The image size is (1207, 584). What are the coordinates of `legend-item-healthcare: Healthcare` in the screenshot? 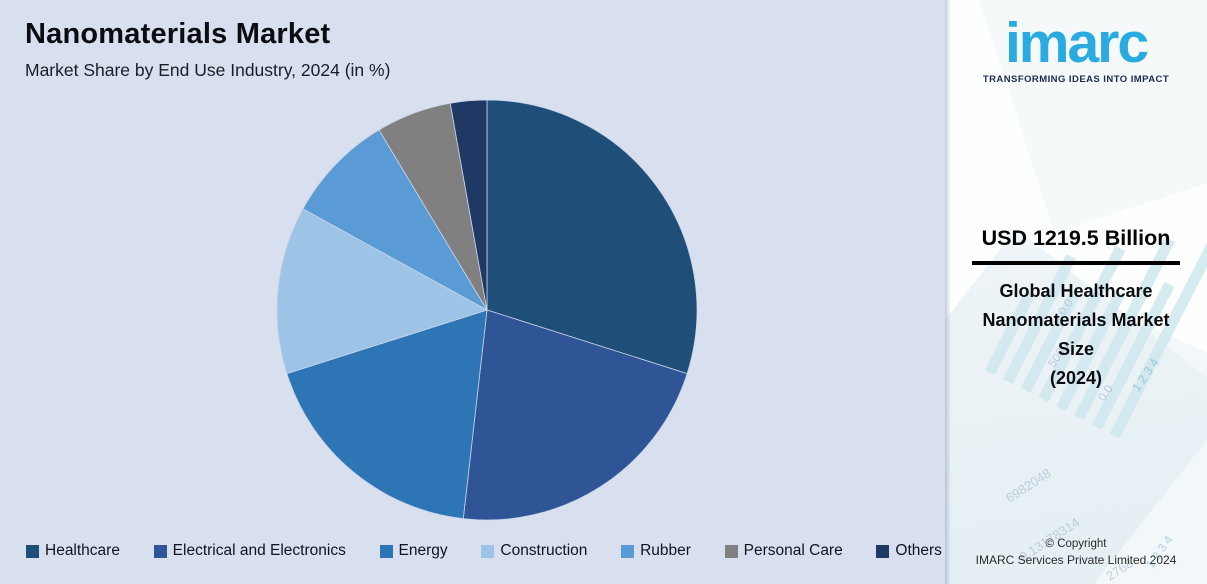 It's located at (73, 551).